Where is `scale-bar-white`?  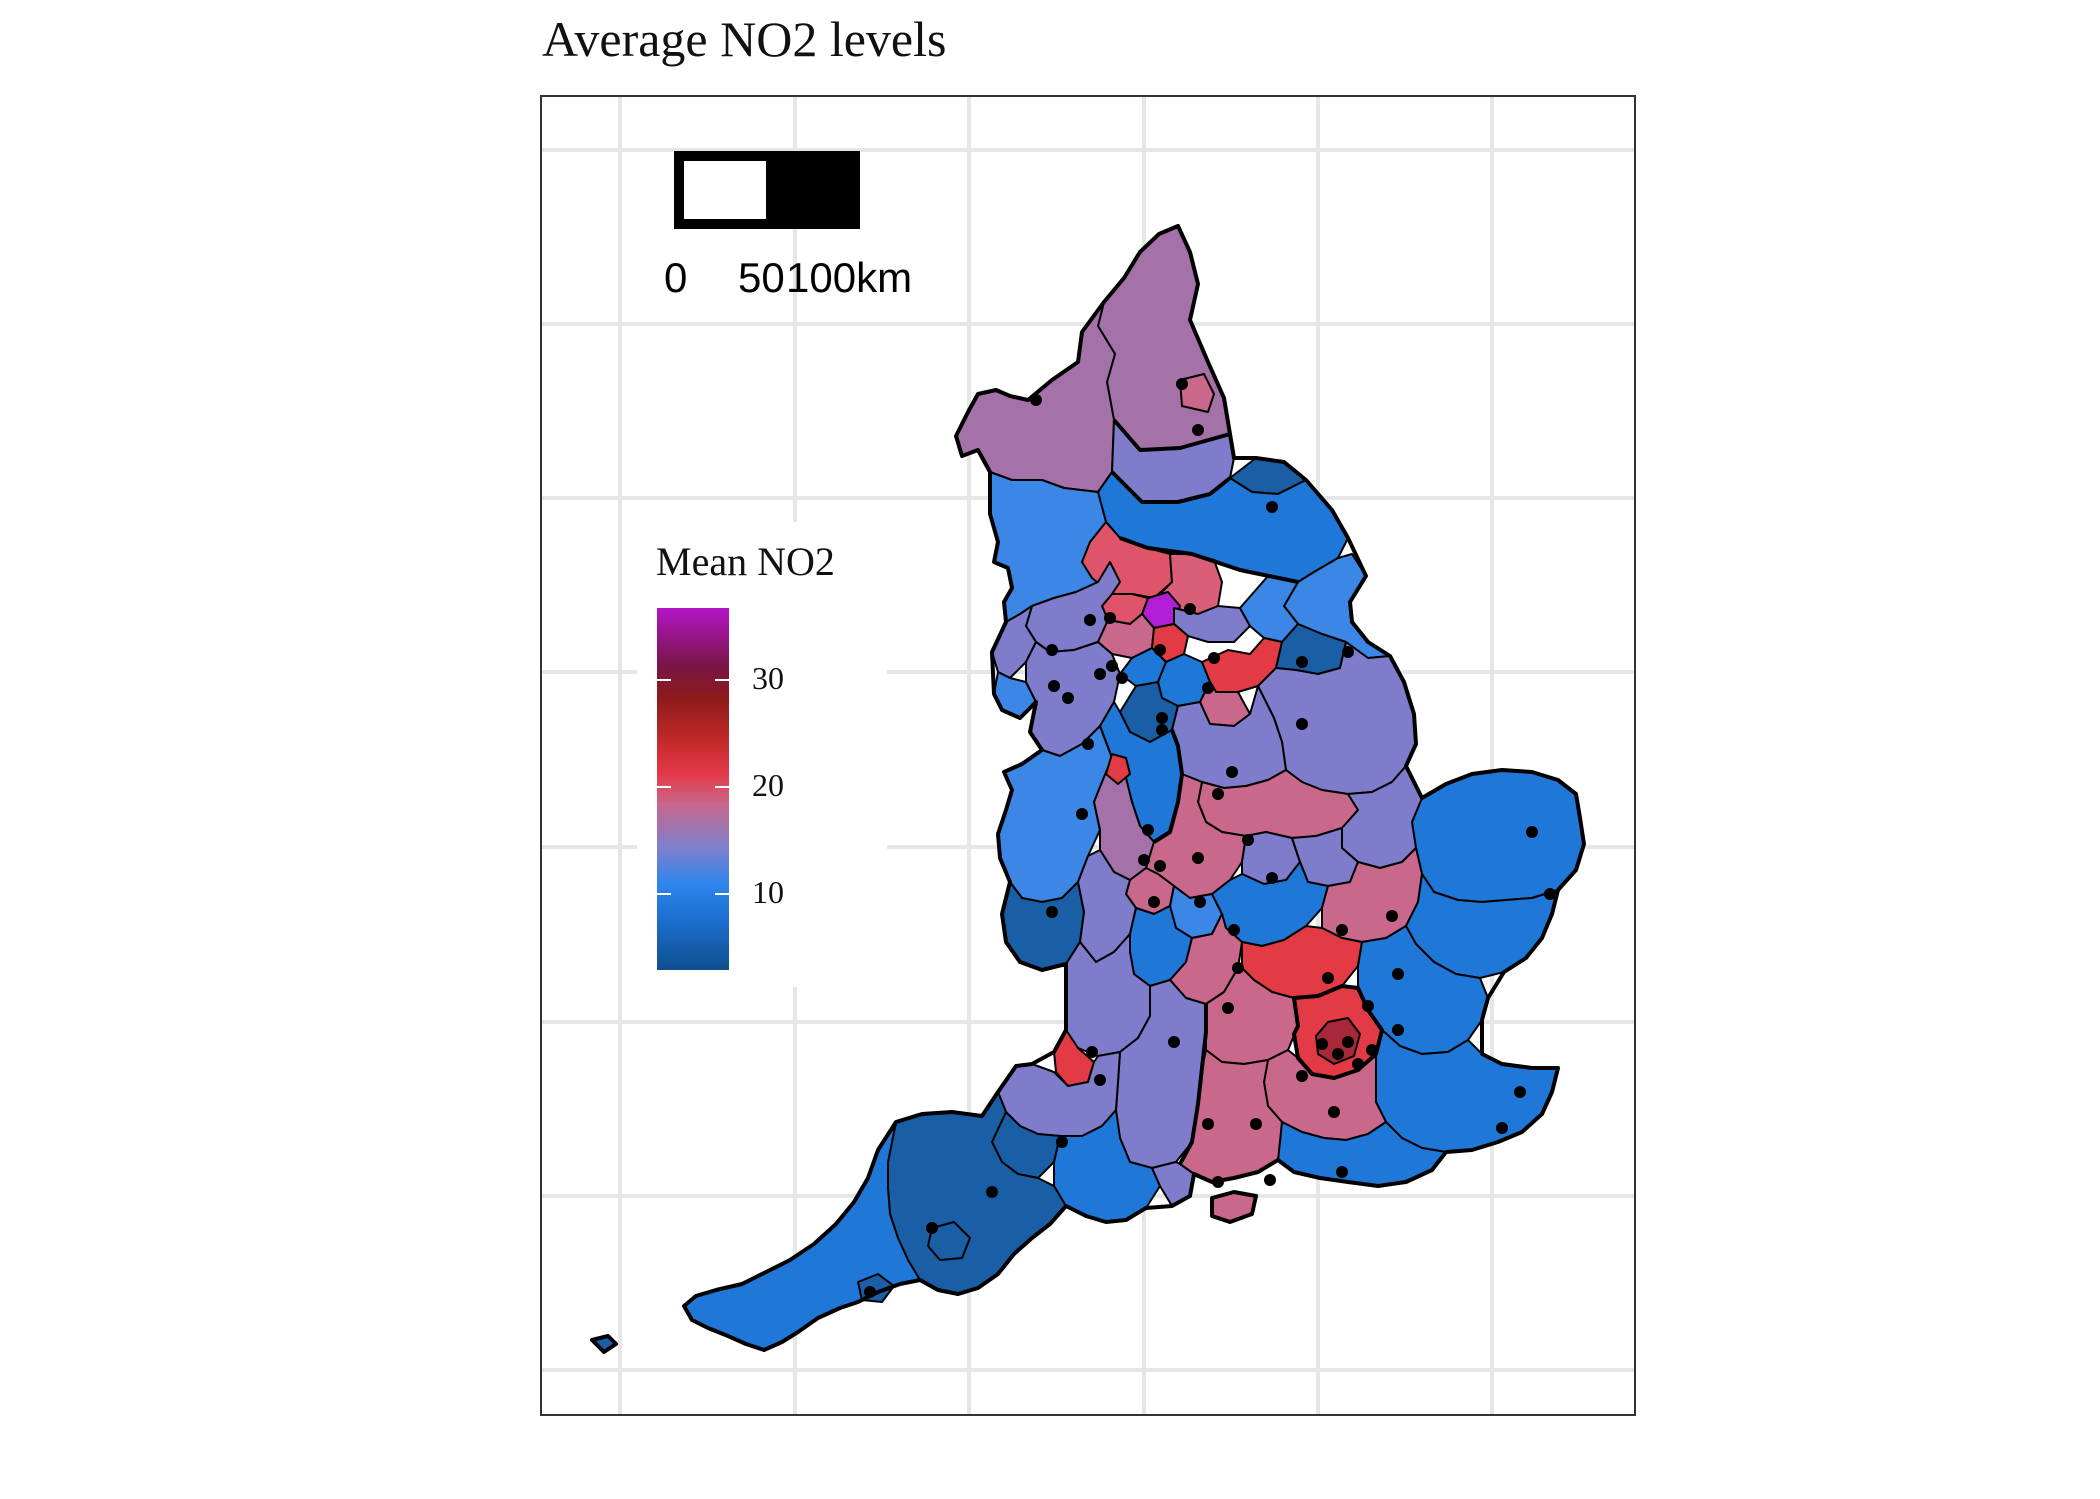
scale-bar-white is located at coordinates (725, 190).